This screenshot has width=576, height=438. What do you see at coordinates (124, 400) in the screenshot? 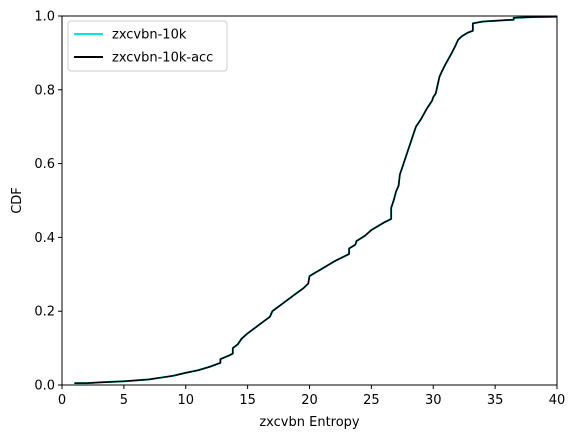
I see `x-tick-label: 5` at bounding box center [124, 400].